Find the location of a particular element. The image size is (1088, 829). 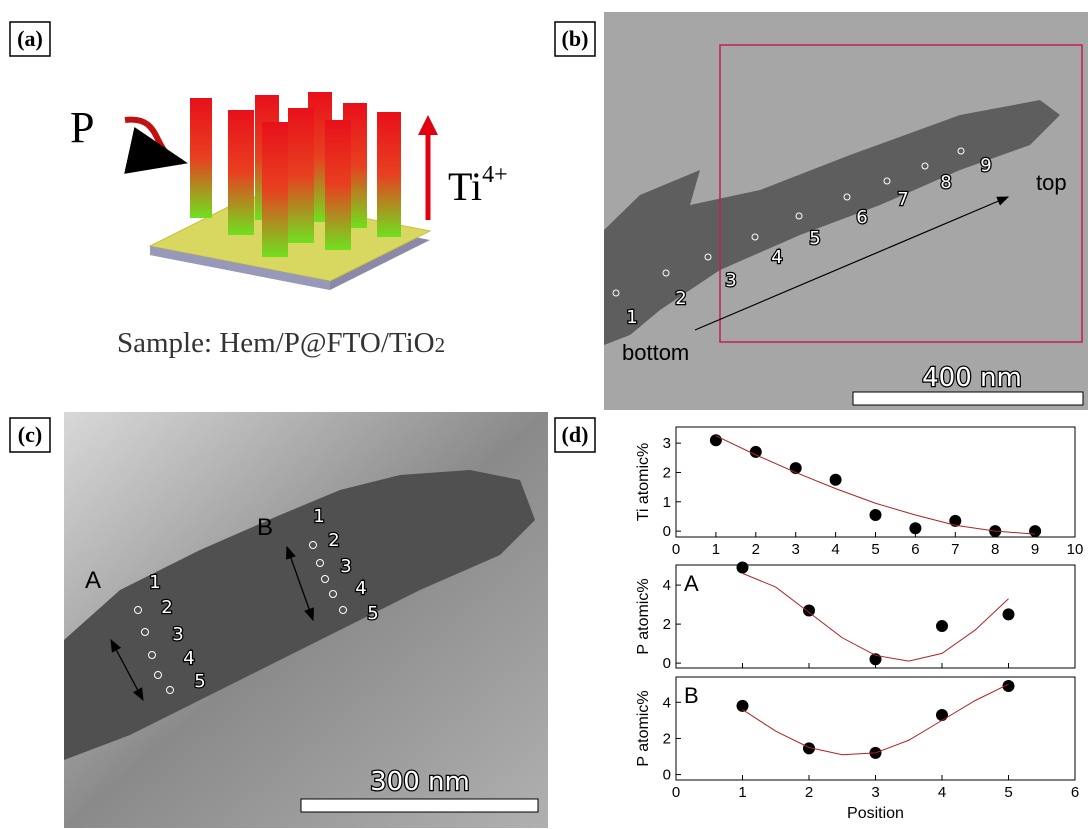

marker-number: 6 is located at coordinates (861, 217).